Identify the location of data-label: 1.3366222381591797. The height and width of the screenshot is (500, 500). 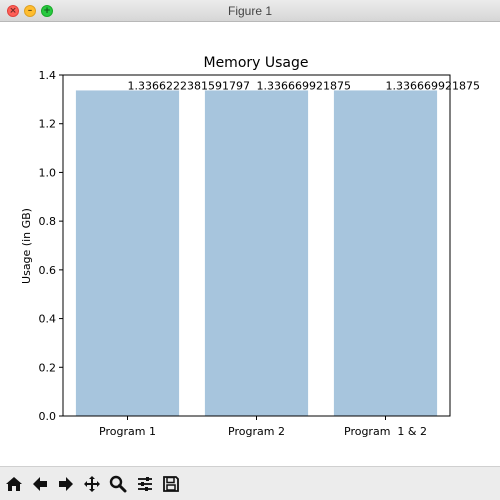
(189, 85).